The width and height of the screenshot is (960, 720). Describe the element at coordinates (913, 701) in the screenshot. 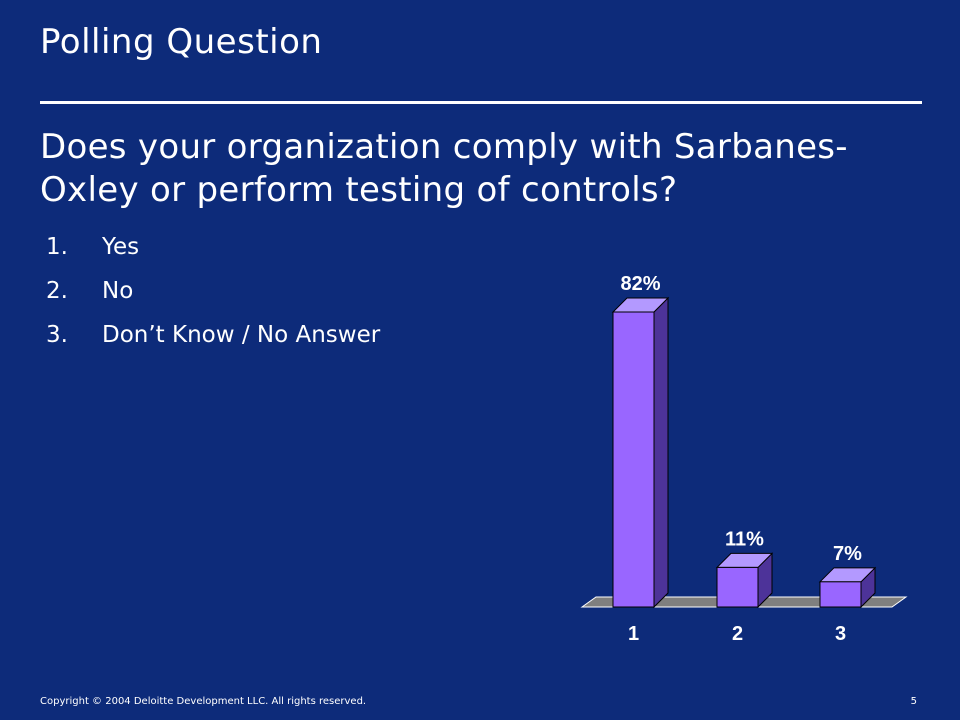

I see `page-number: 5` at that location.